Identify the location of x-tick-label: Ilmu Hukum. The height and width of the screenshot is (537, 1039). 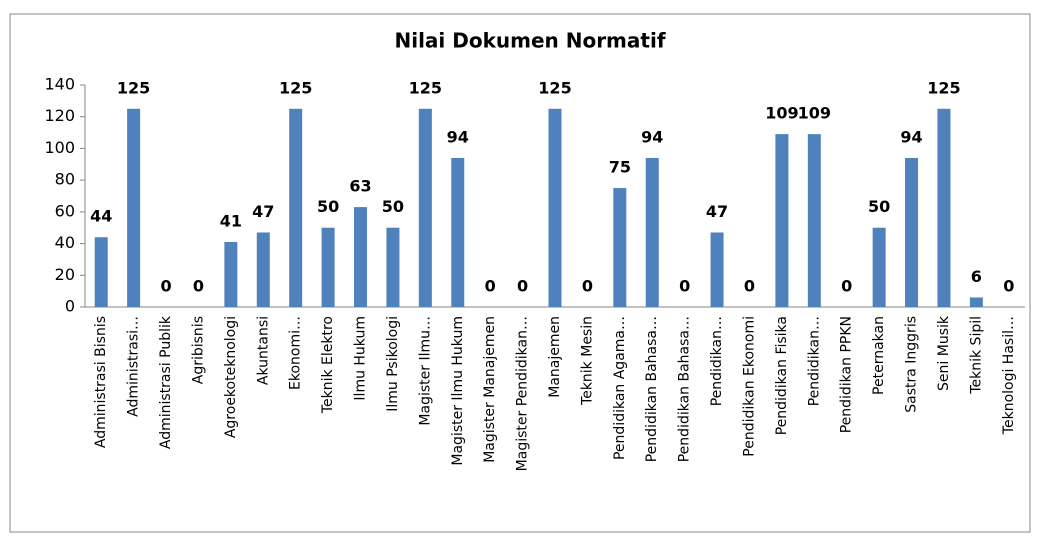
(361, 358).